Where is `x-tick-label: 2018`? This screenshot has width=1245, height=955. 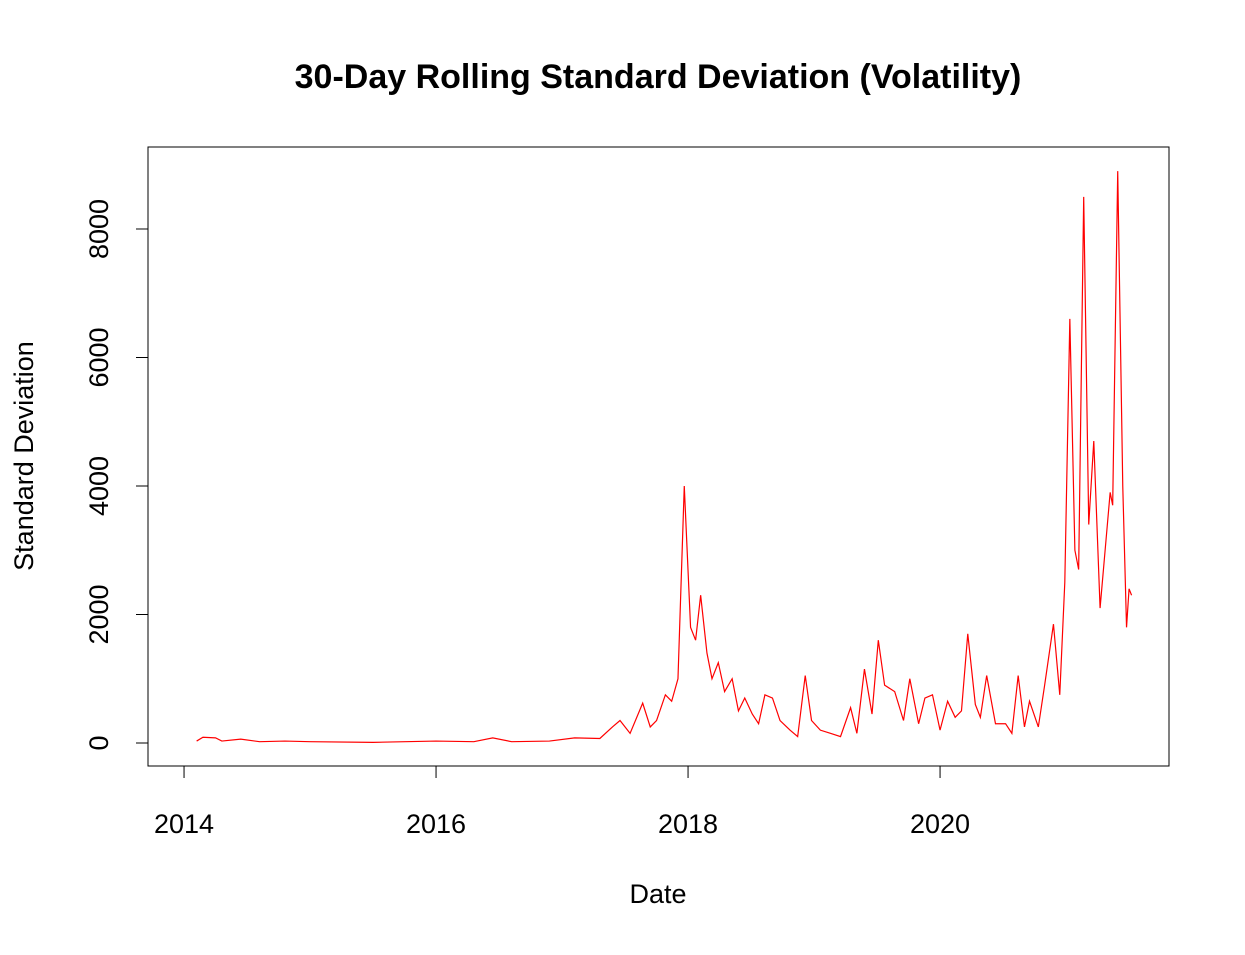 x-tick-label: 2018 is located at coordinates (688, 824).